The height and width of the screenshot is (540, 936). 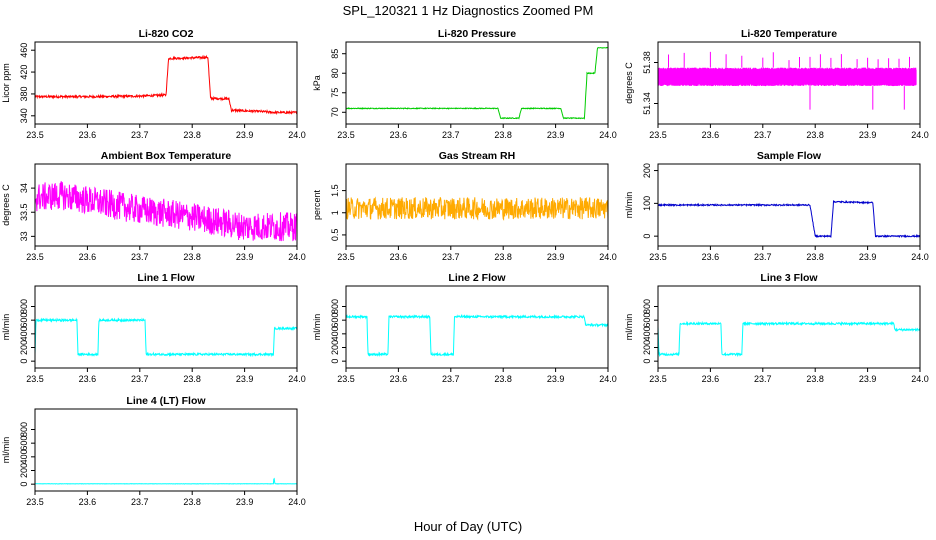 I want to click on series-licor-temp, so click(x=787, y=80).